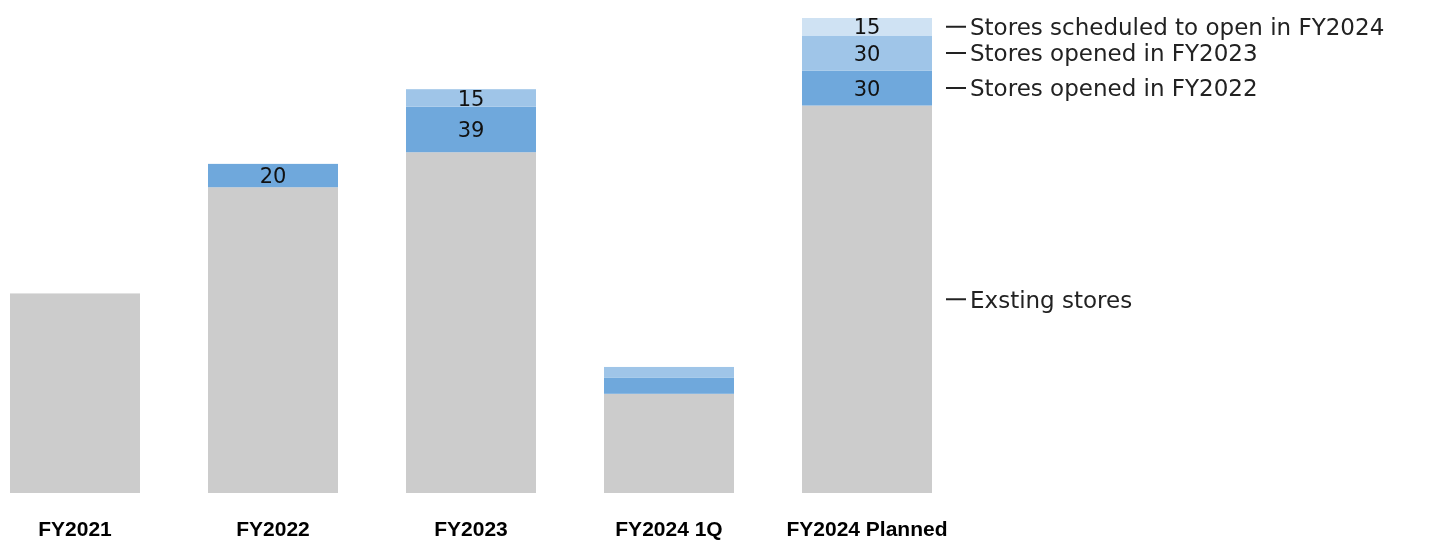 The image size is (1430, 554). I want to click on series-label: Stores scheduled to open in FY2024, so click(1177, 27).